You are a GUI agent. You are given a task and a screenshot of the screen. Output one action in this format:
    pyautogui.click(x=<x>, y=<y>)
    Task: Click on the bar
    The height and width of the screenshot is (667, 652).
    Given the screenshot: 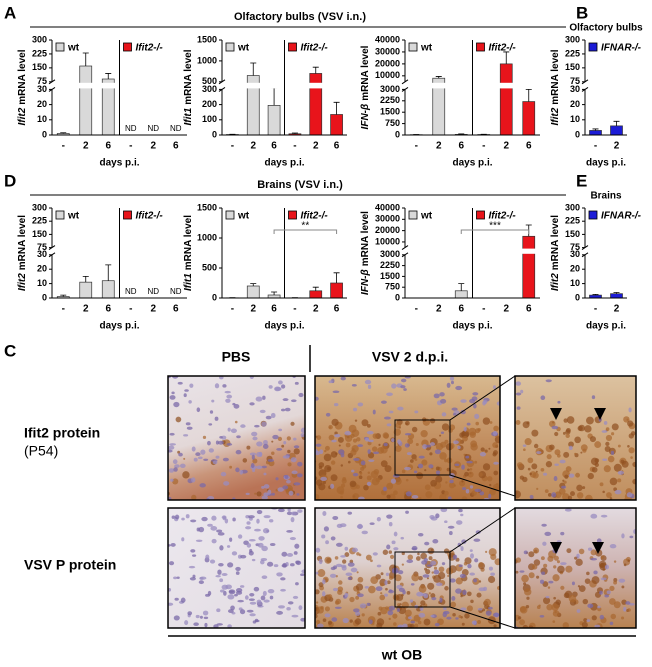 What is the action you would take?
    pyautogui.click(x=529, y=267)
    